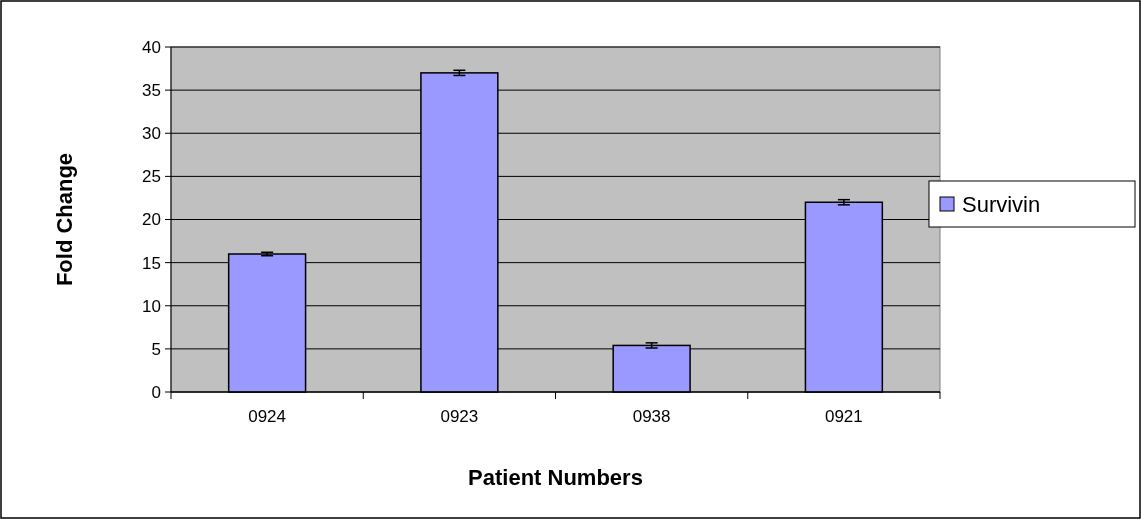 Image resolution: width=1141 pixels, height=519 pixels. I want to click on y-tick-label: 0, so click(156, 392).